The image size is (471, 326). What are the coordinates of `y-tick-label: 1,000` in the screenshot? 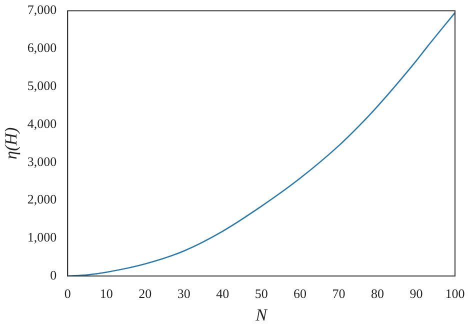 It's located at (42, 237).